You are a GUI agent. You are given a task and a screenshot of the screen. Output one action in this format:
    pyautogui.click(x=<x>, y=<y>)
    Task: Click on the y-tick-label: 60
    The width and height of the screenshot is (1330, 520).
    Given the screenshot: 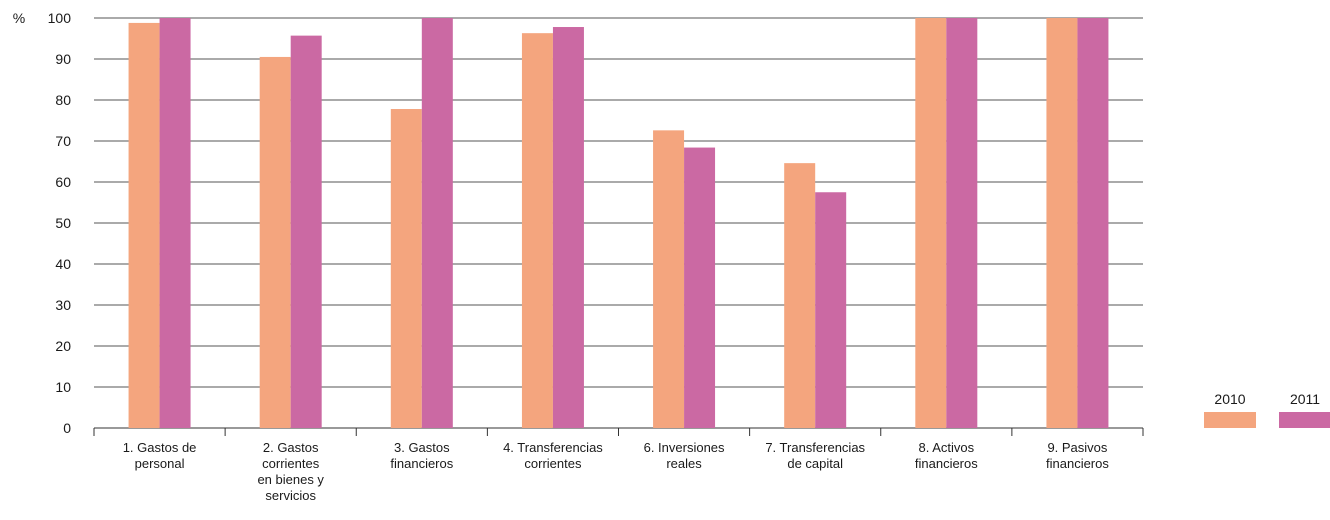 What is the action you would take?
    pyautogui.click(x=63, y=182)
    